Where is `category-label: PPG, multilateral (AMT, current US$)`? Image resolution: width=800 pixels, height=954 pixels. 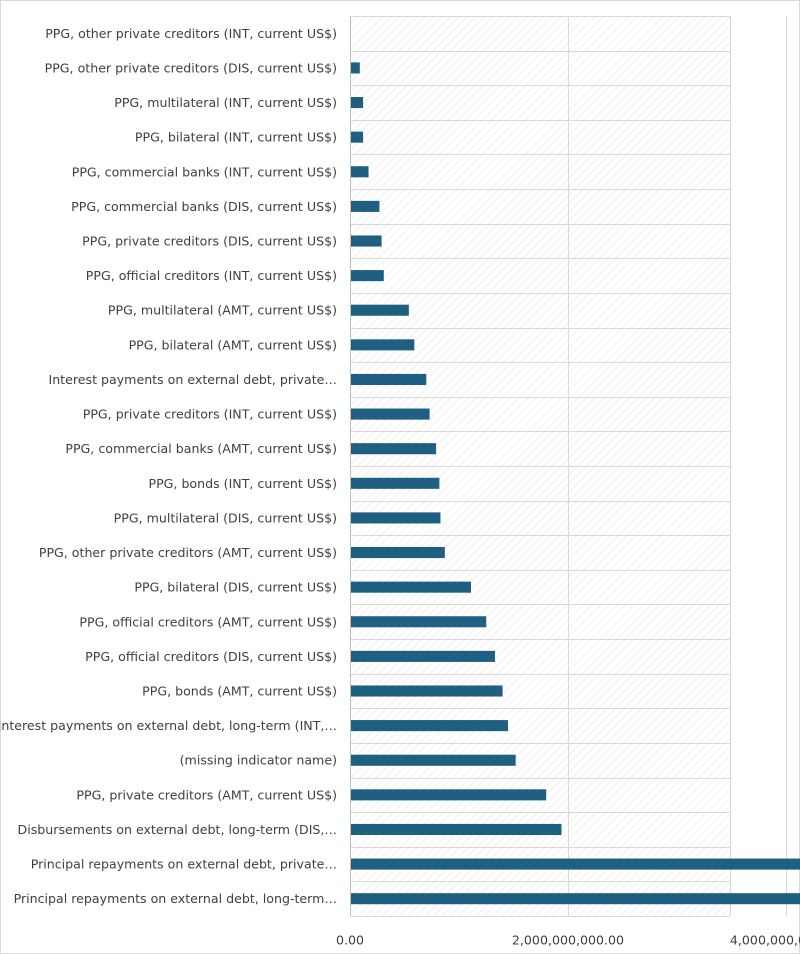 category-label: PPG, multilateral (AMT, current US$) is located at coordinates (222, 310).